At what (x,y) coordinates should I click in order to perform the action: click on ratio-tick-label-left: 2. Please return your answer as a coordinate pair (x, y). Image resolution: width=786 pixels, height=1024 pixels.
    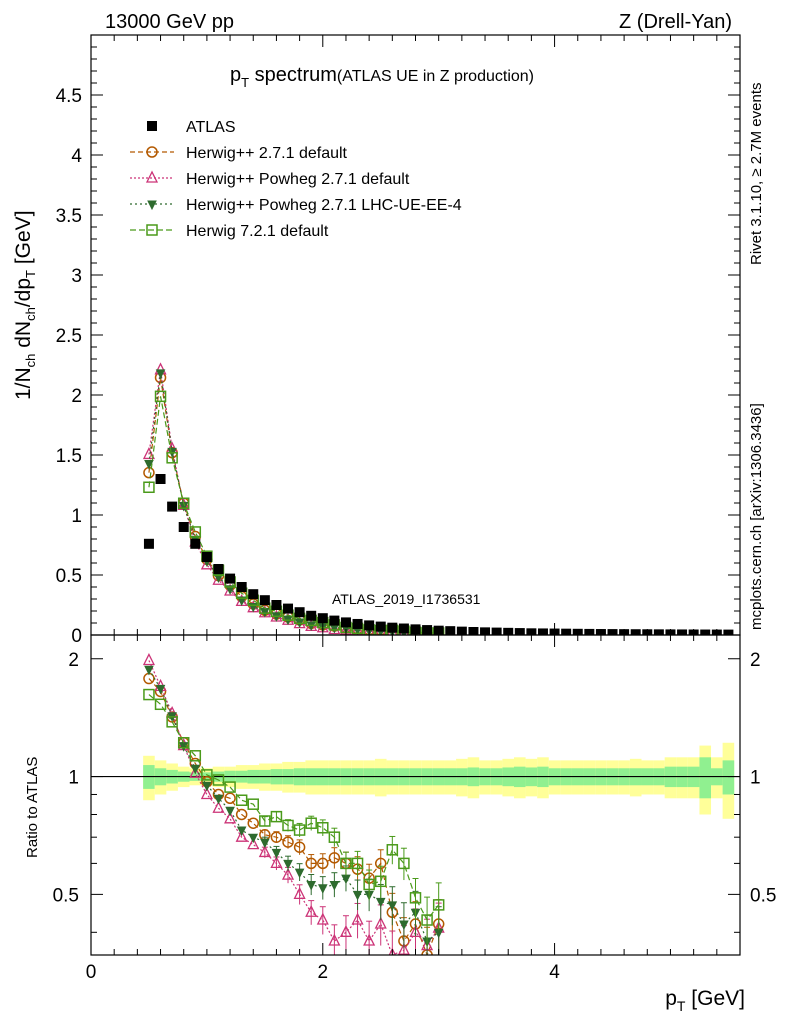
    Looking at the image, I should click on (73, 660).